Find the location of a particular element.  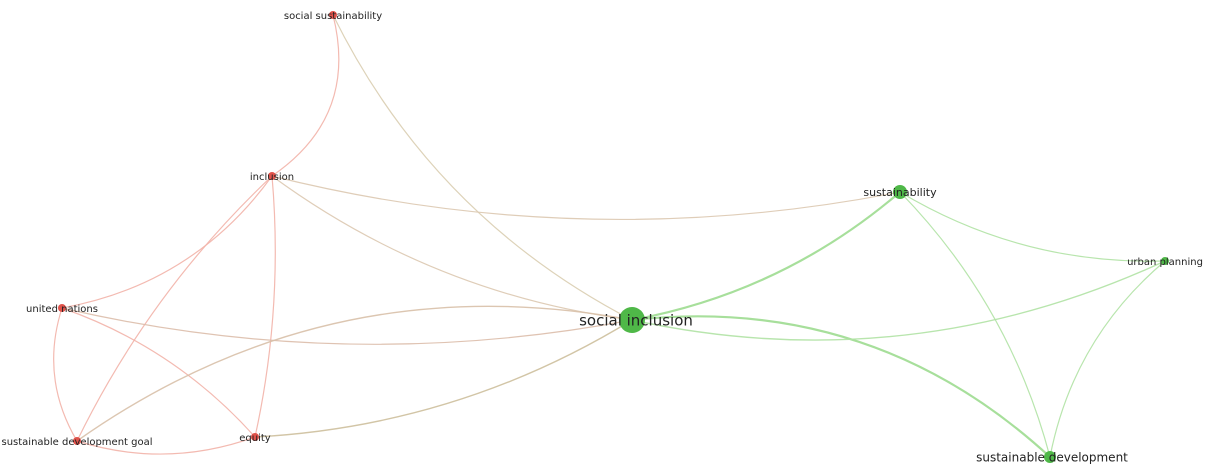

node-label: social inclusion is located at coordinates (636, 321).